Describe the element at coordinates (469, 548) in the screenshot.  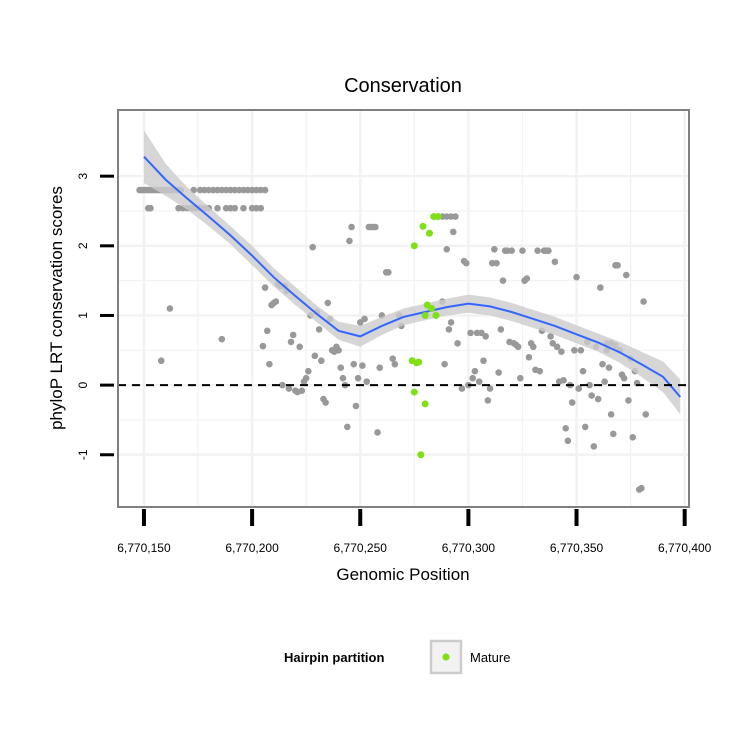
I see `x-tick-label: 6,770,300` at that location.